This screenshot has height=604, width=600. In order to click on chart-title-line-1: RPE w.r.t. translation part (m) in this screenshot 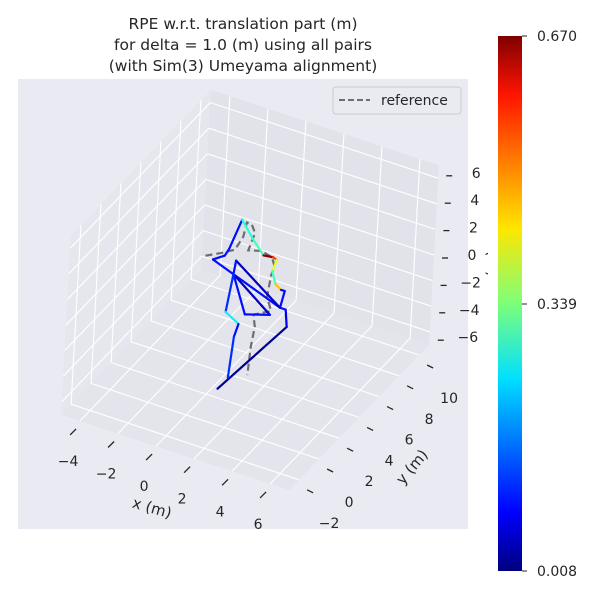, I will do `click(242, 24)`.